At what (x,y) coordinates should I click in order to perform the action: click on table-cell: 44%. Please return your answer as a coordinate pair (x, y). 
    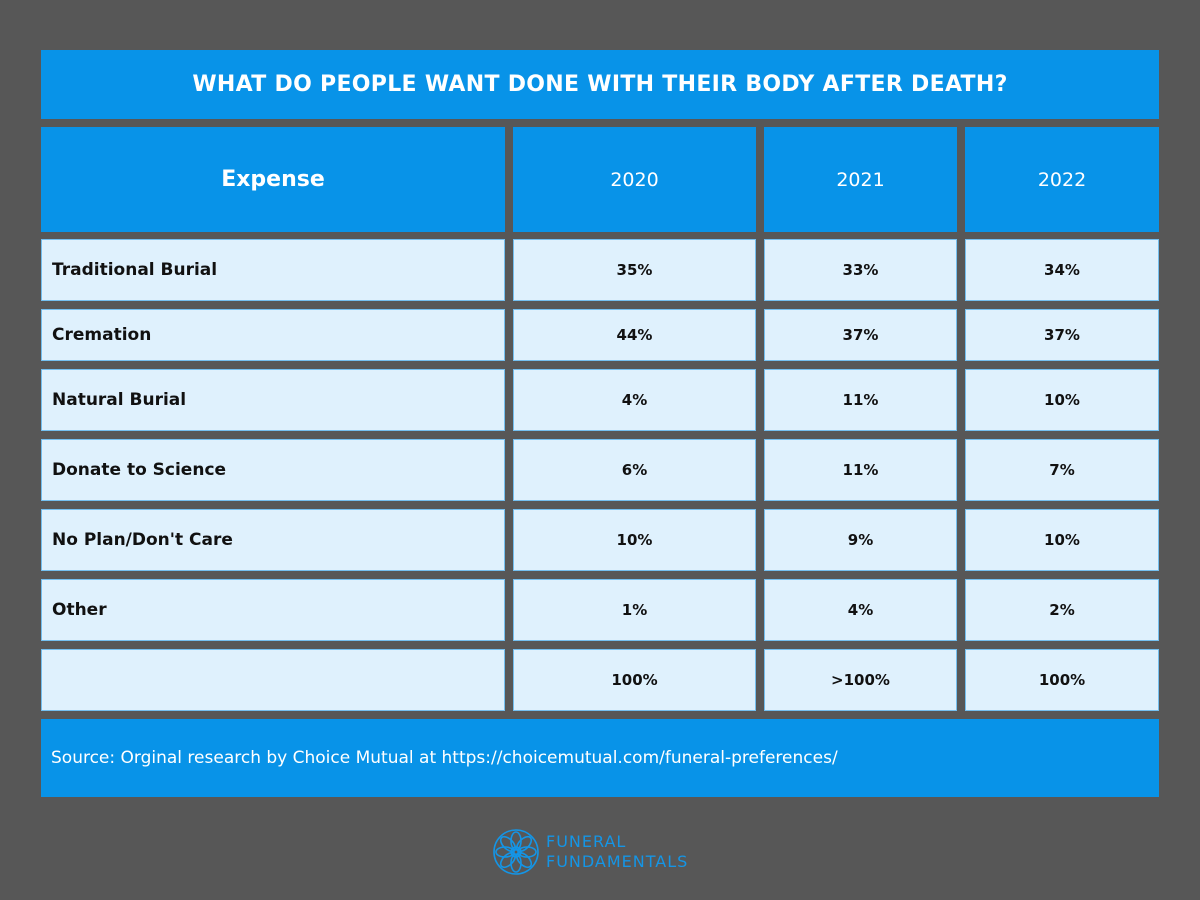
    Looking at the image, I should click on (634, 335).